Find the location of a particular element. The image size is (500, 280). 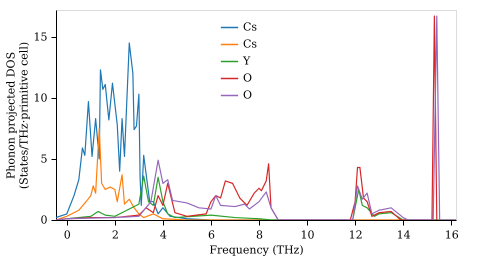

x-tick-label: 10 is located at coordinates (307, 235).